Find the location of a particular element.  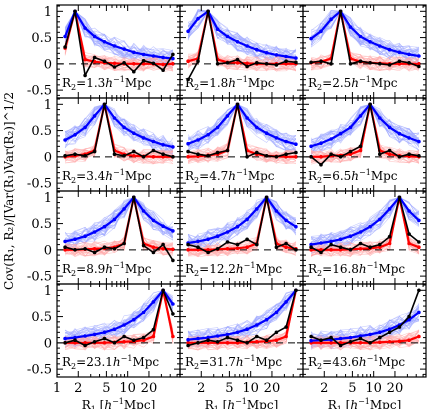

panel-label: R2=8.9h−1Mpc is located at coordinates (107, 269).